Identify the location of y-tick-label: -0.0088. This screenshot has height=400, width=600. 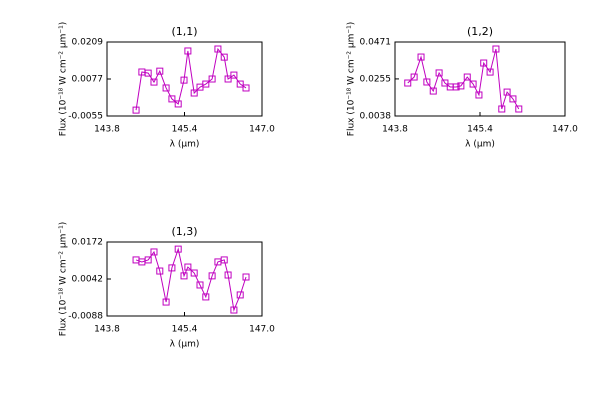
(85, 317).